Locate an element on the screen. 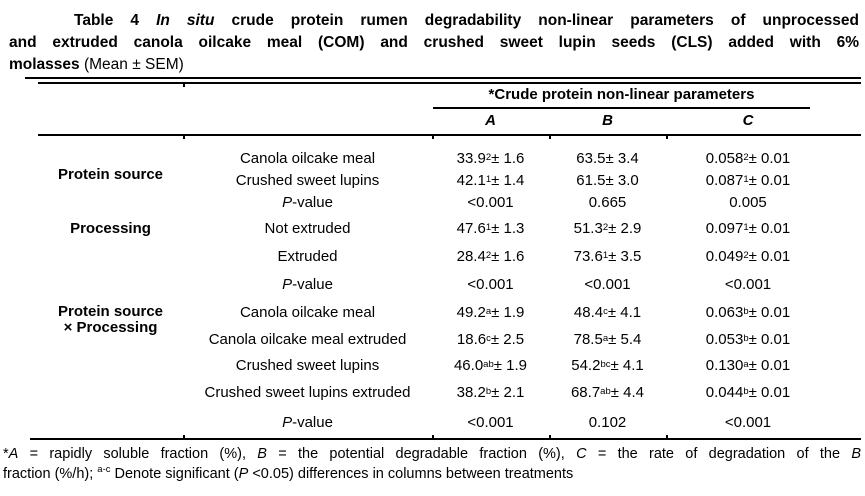 The height and width of the screenshot is (496, 865). cell-value-a: 33.9 2 ± 1.6 is located at coordinates (490, 158).